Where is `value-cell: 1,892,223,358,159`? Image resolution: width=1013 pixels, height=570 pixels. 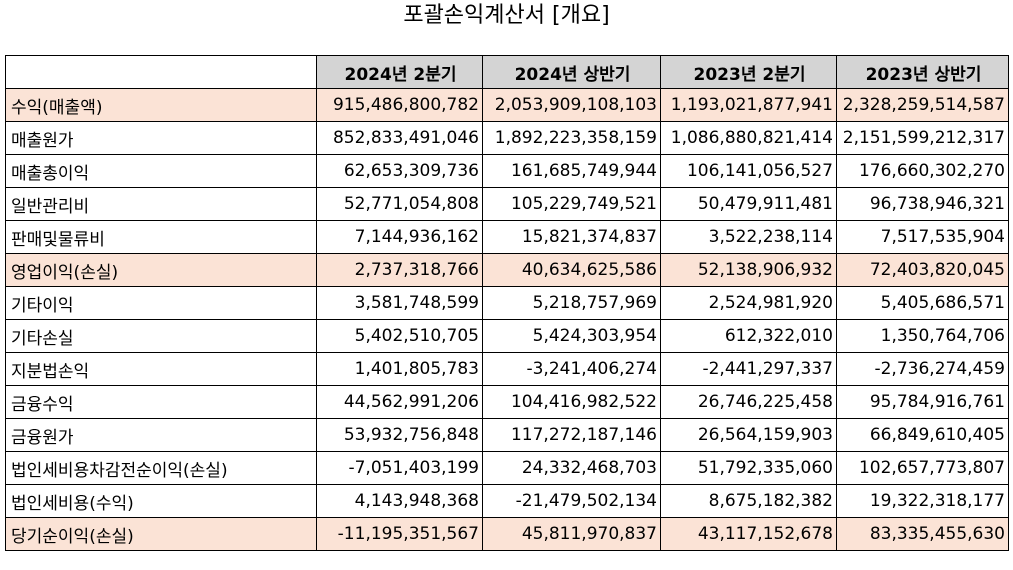
value-cell: 1,892,223,358,159 is located at coordinates (571, 138).